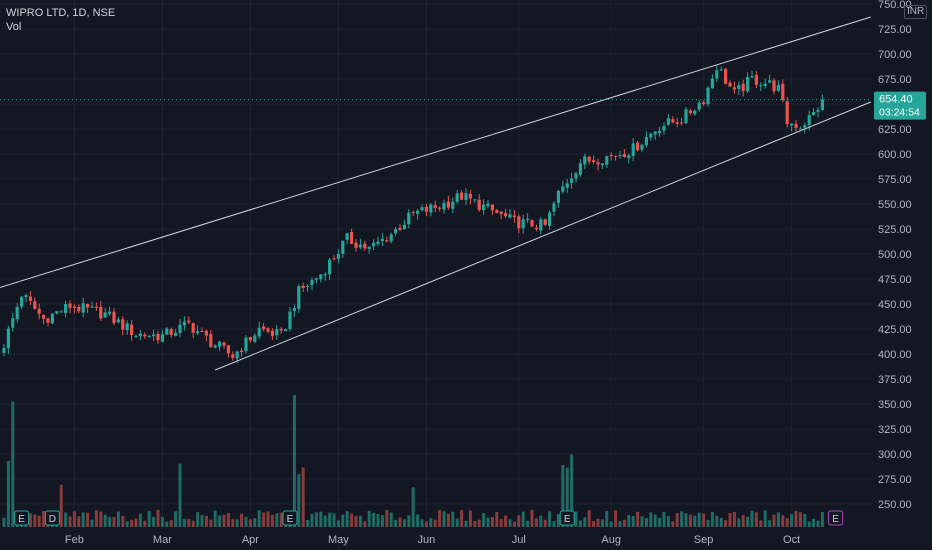 This screenshot has height=550, width=932. I want to click on event-marker: D, so click(52, 518).